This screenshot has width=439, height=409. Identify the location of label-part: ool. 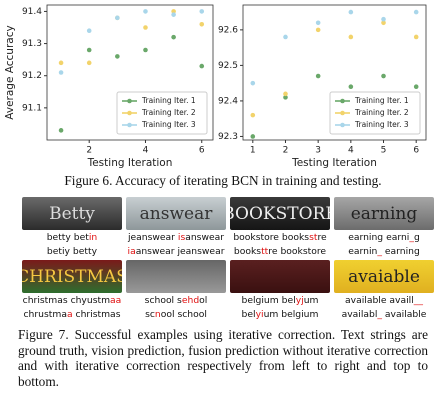
(167, 314).